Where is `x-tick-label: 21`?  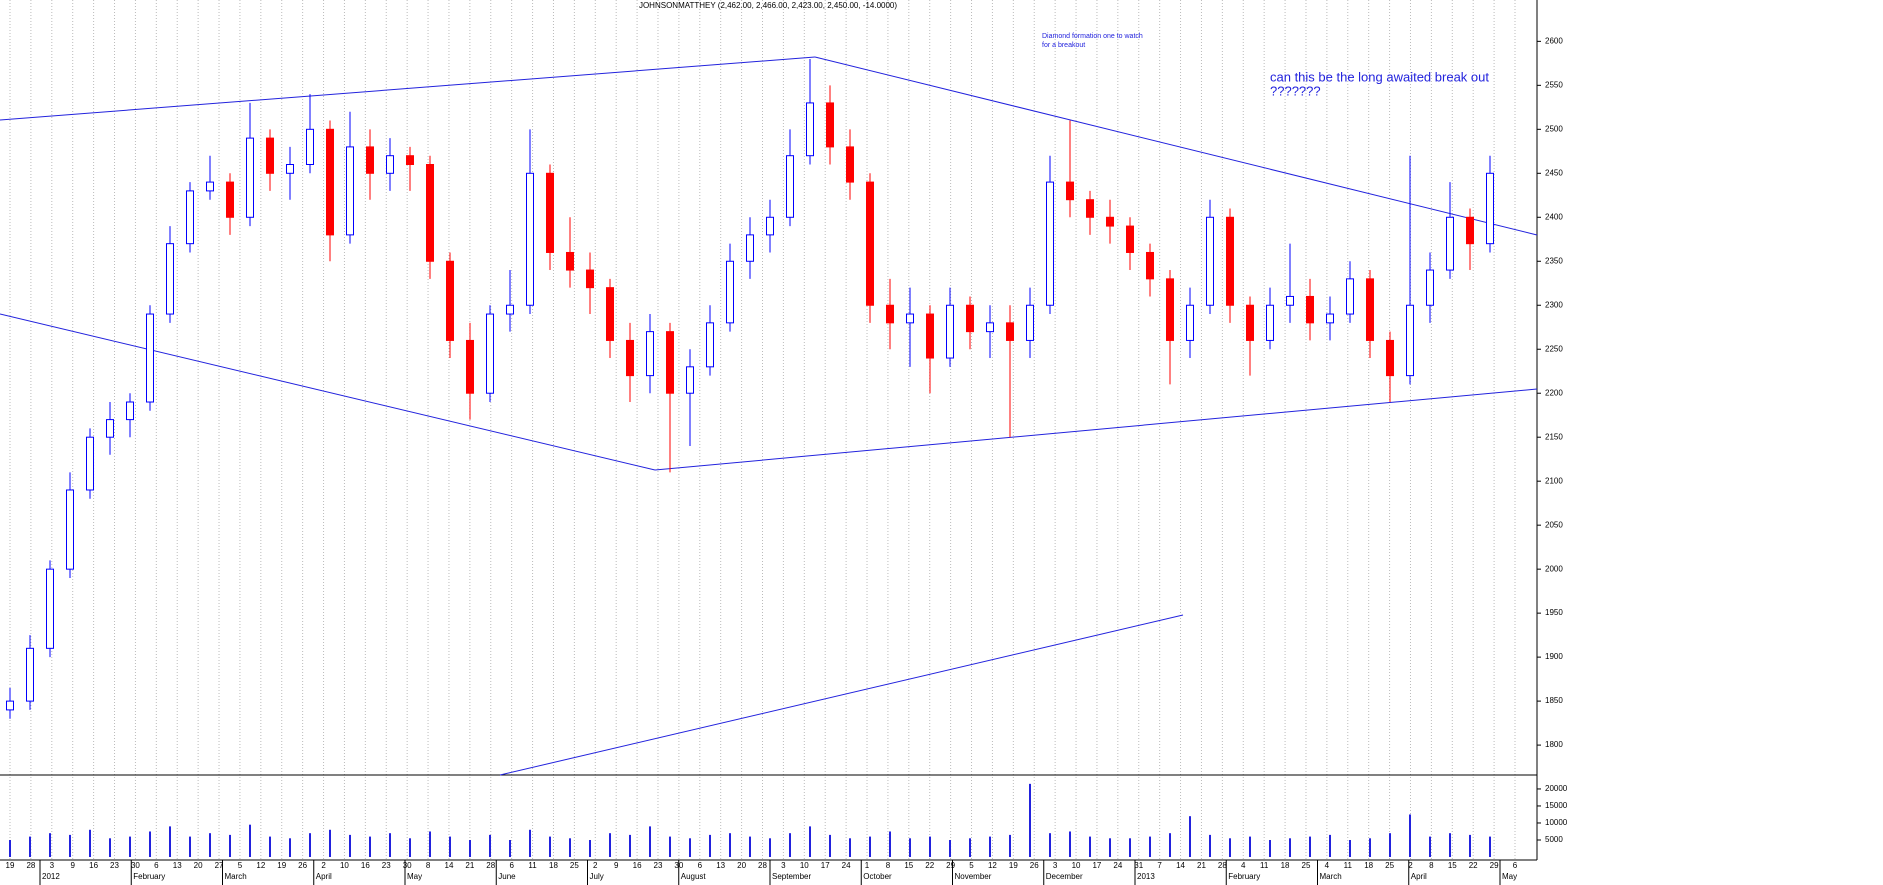 x-tick-label: 21 is located at coordinates (469, 865).